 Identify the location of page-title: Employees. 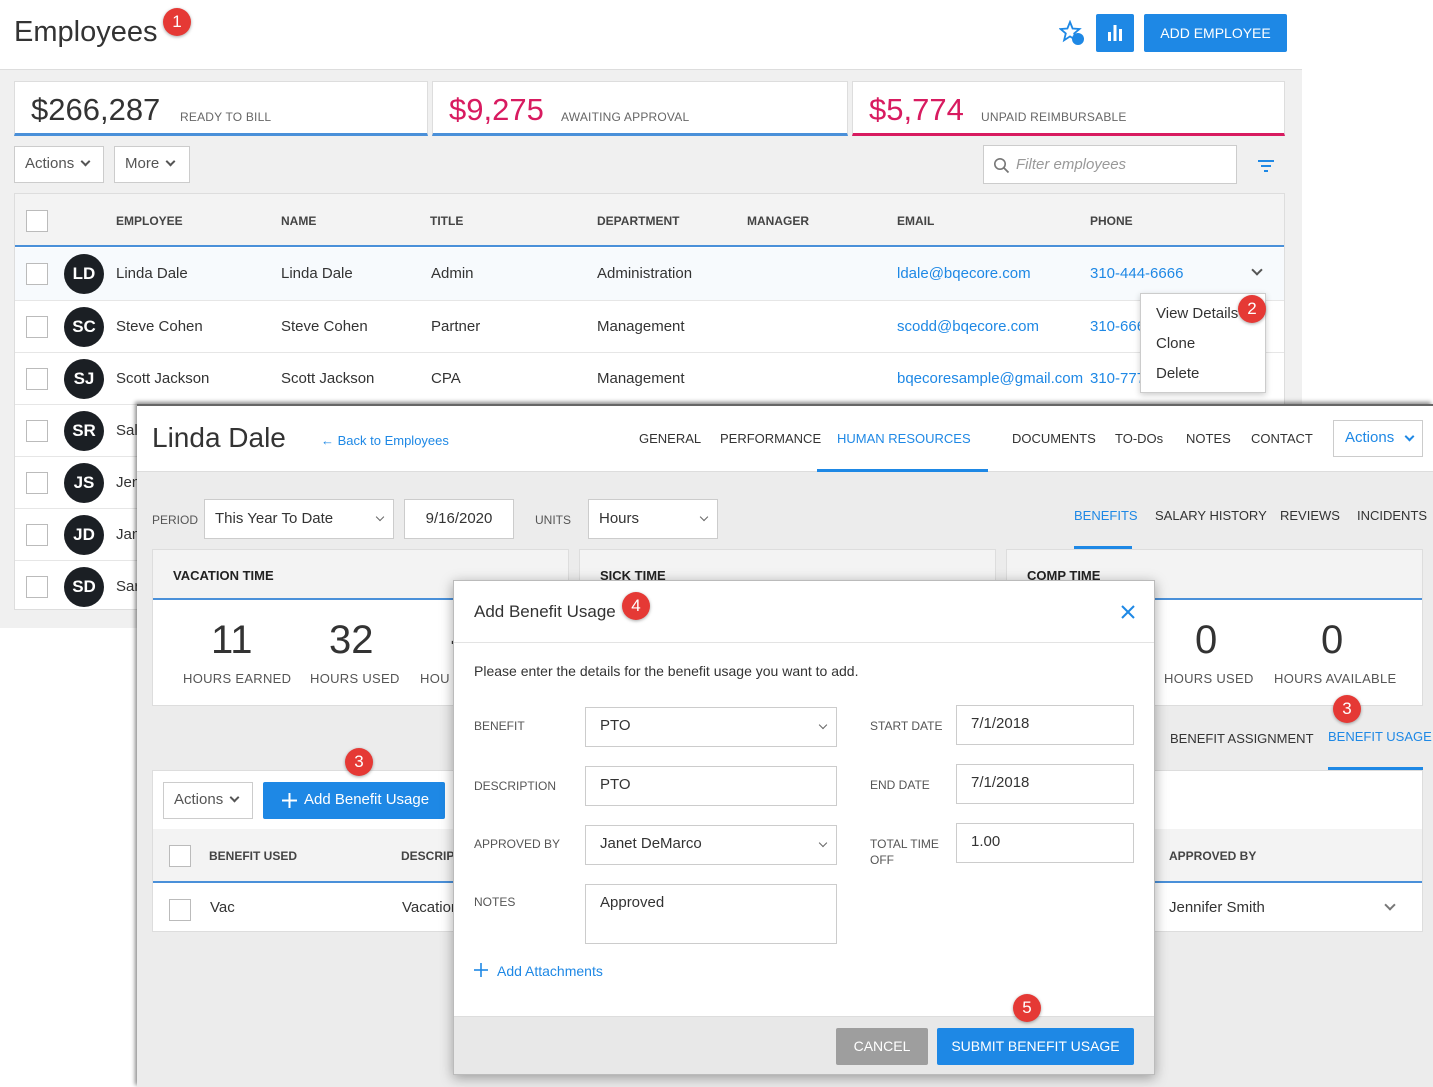
(86, 32).